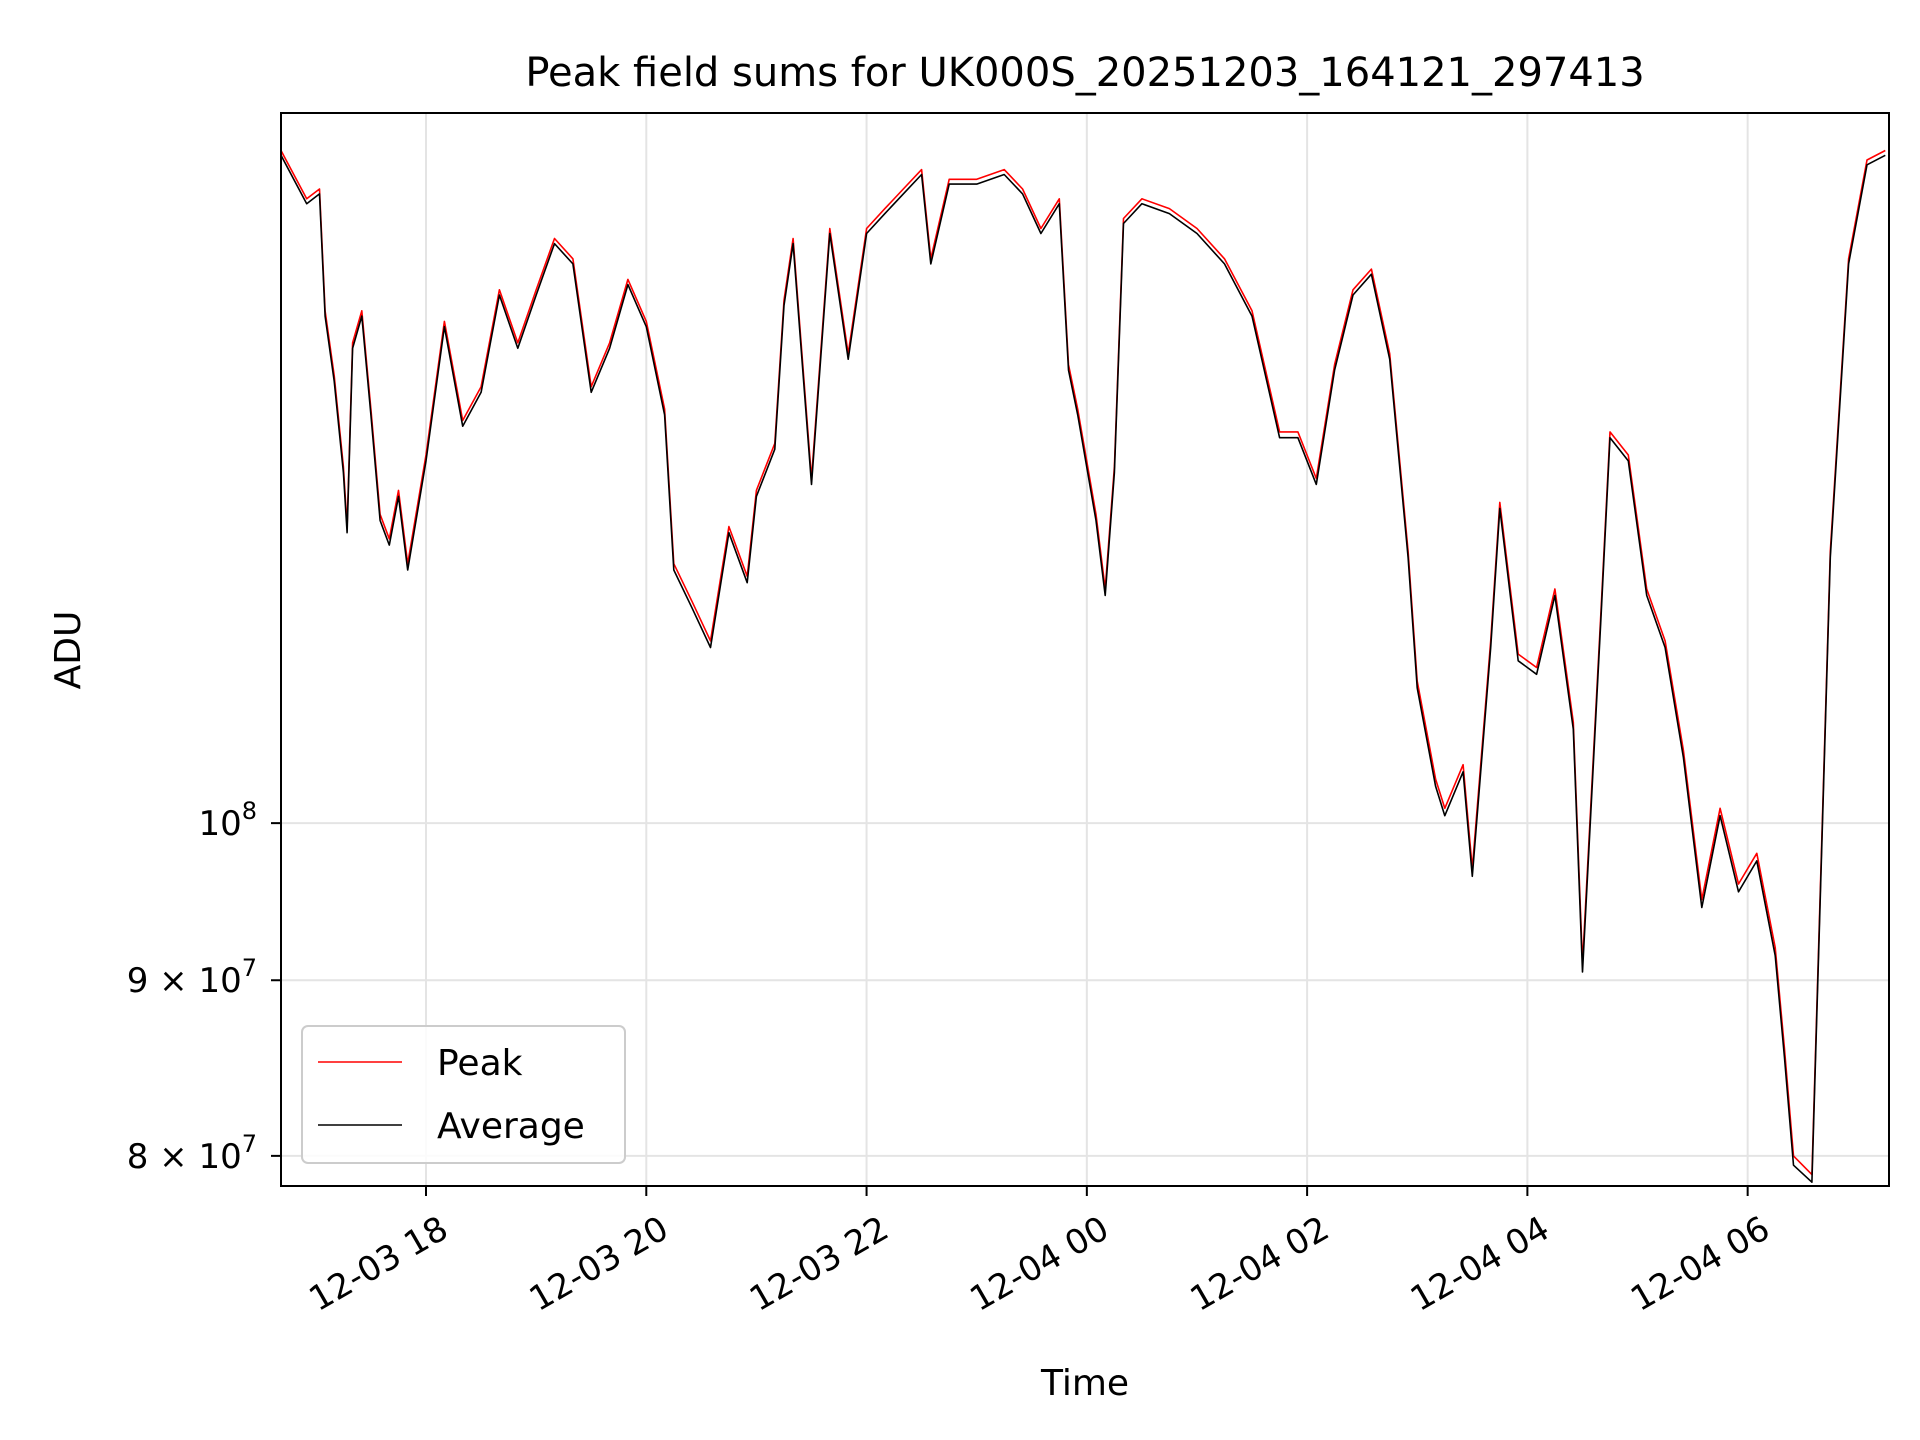 Image resolution: width=1920 pixels, height=1440 pixels. Describe the element at coordinates (480, 1063) in the screenshot. I see `legend-label-peak: Peak` at that location.